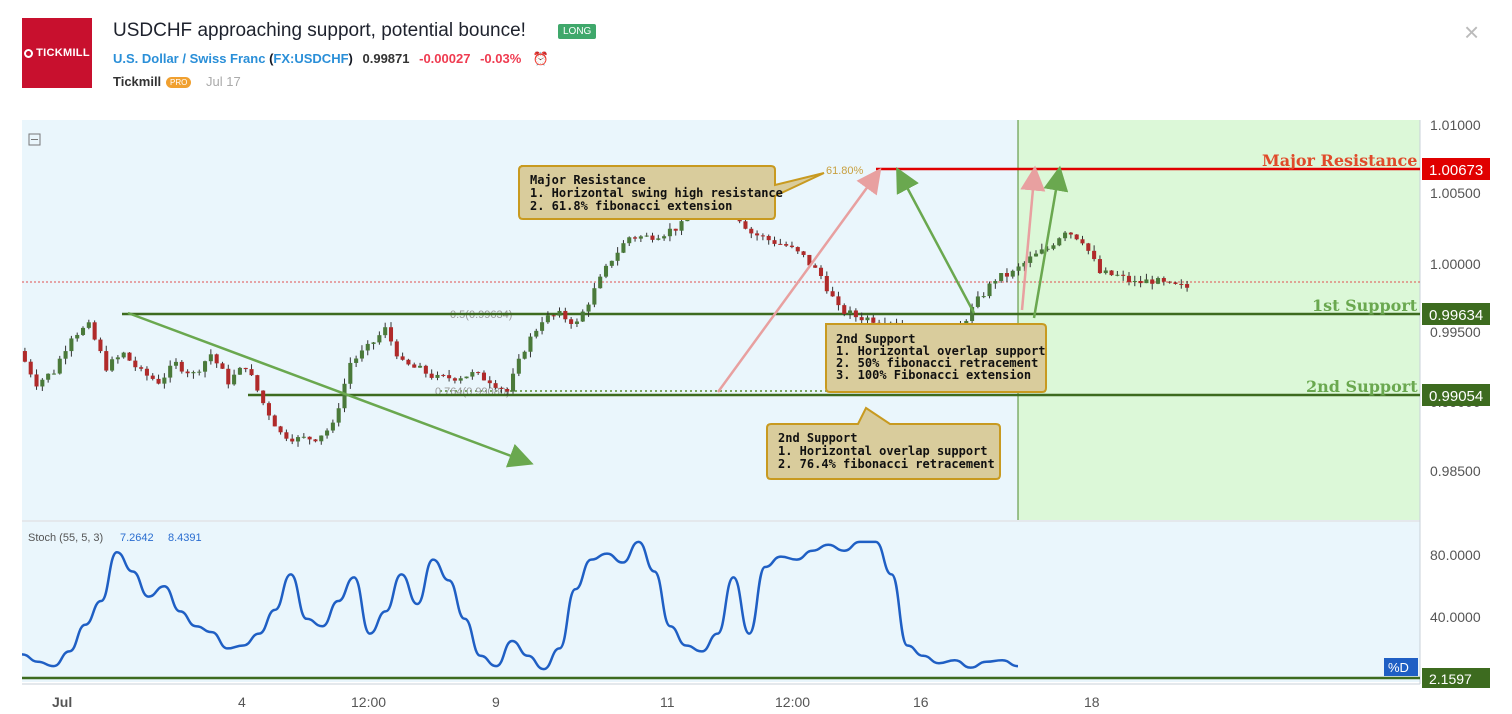 The width and height of the screenshot is (1512, 714). What do you see at coordinates (1365, 305) in the screenshot?
I see `first-support-label: 1st Support` at bounding box center [1365, 305].